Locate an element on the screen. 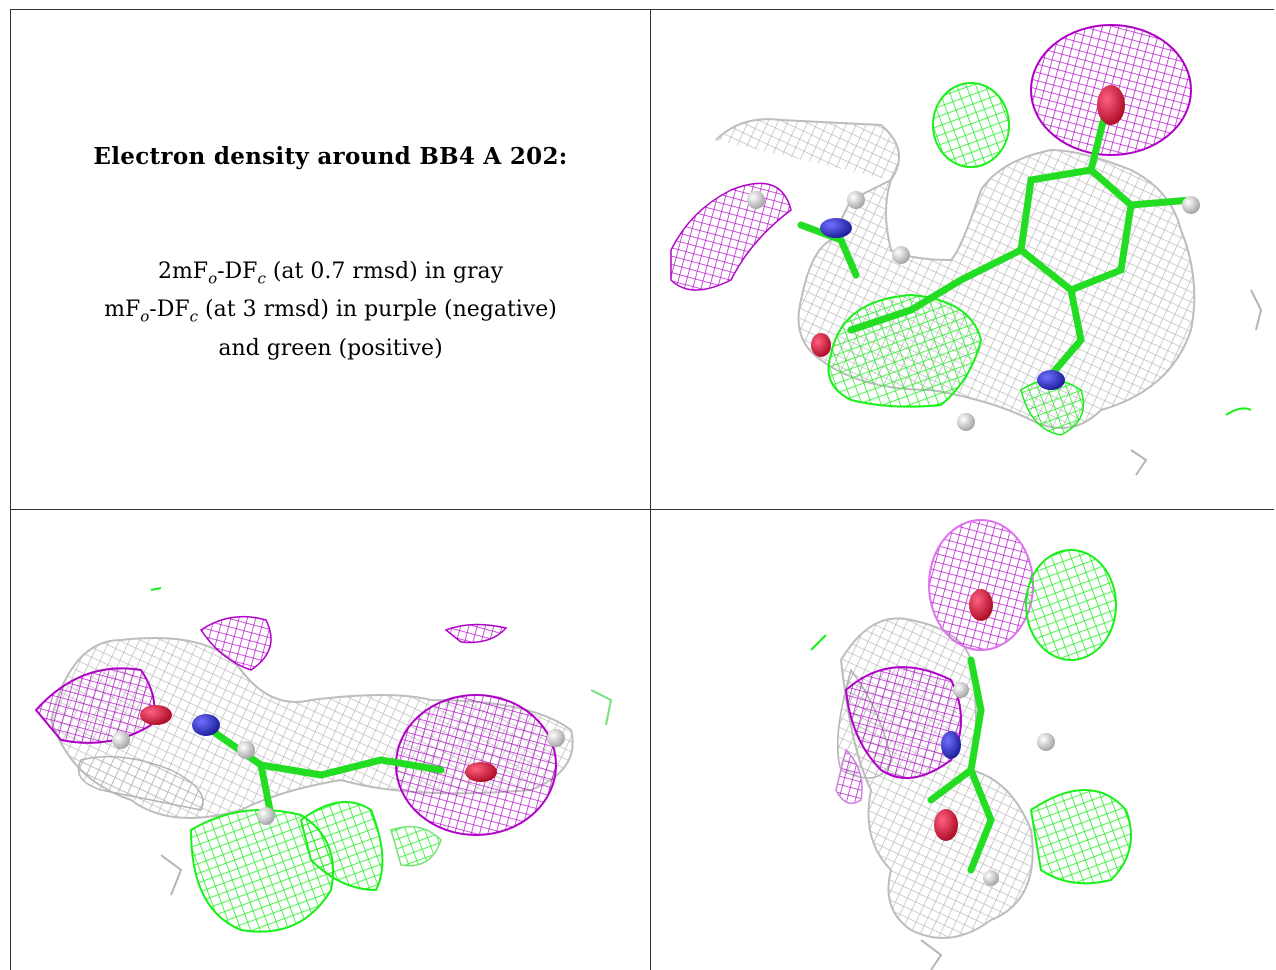 Image resolution: width=1276 pixels, height=970 pixels. table-border-top is located at coordinates (642, 9).